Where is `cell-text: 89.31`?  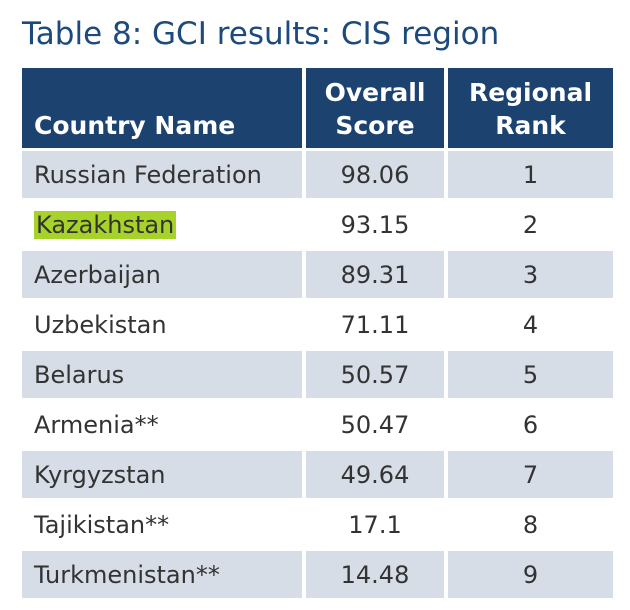
cell-text: 89.31 is located at coordinates (375, 274).